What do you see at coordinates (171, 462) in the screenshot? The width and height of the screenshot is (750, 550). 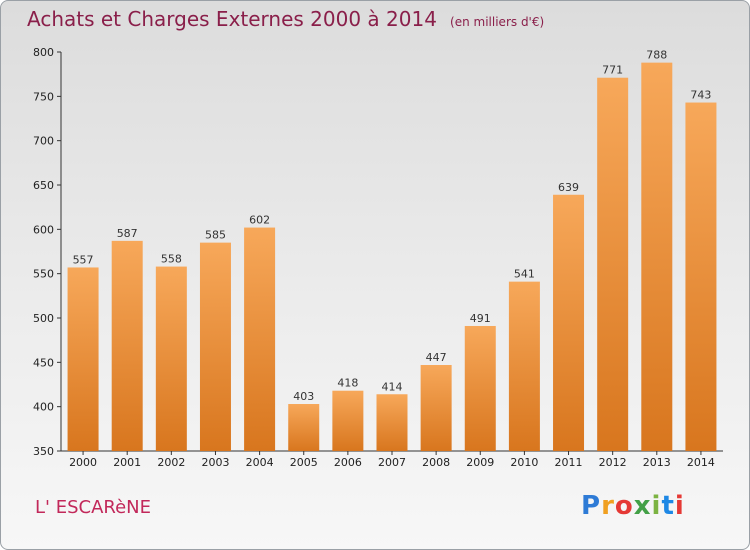 I see `x-tick-label: 2002` at bounding box center [171, 462].